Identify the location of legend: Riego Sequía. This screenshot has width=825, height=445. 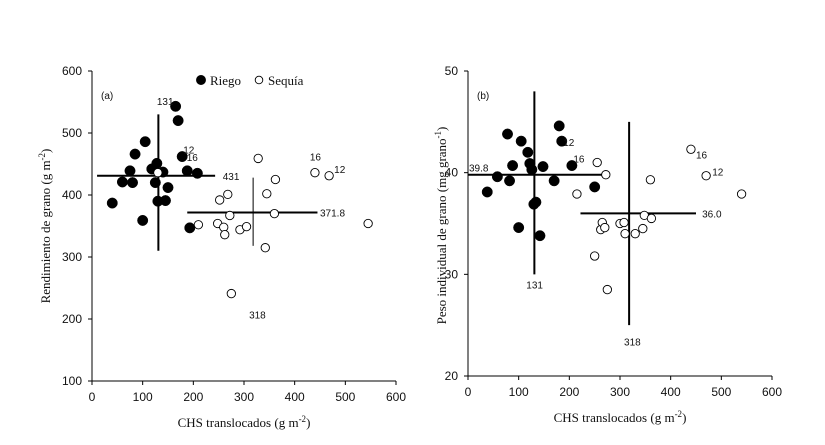
(250, 80).